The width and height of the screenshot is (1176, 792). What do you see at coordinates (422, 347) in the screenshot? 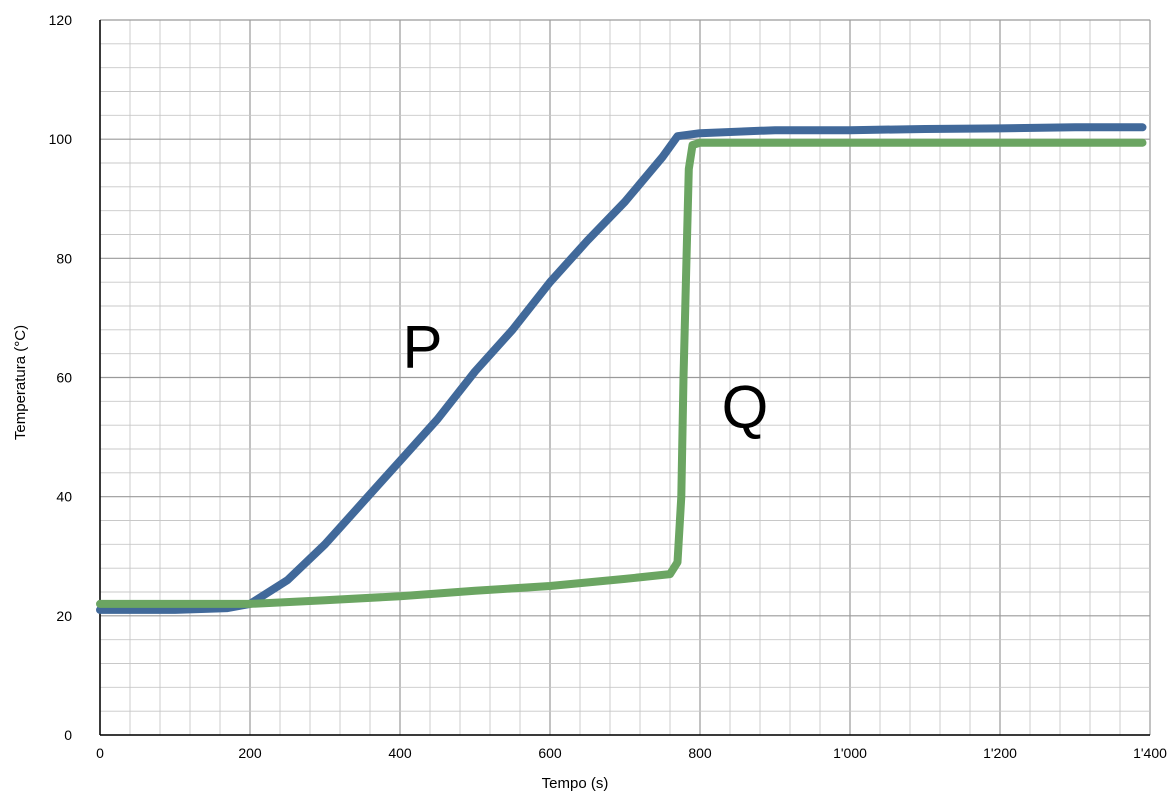
I see `series-annotation-p: P` at bounding box center [422, 347].